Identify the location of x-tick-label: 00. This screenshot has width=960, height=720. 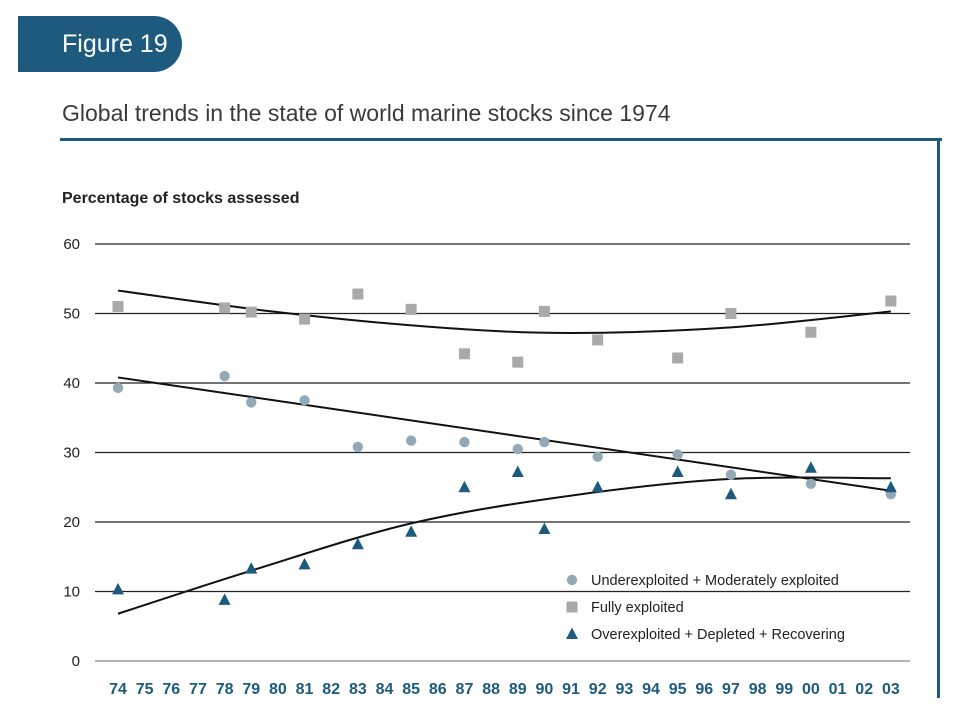
(811, 689).